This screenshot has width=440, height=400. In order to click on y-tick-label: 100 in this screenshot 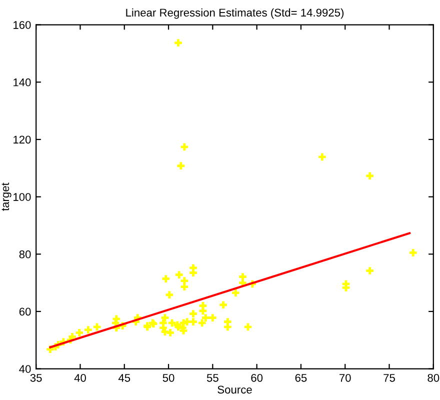, I will do `click(22, 197)`.